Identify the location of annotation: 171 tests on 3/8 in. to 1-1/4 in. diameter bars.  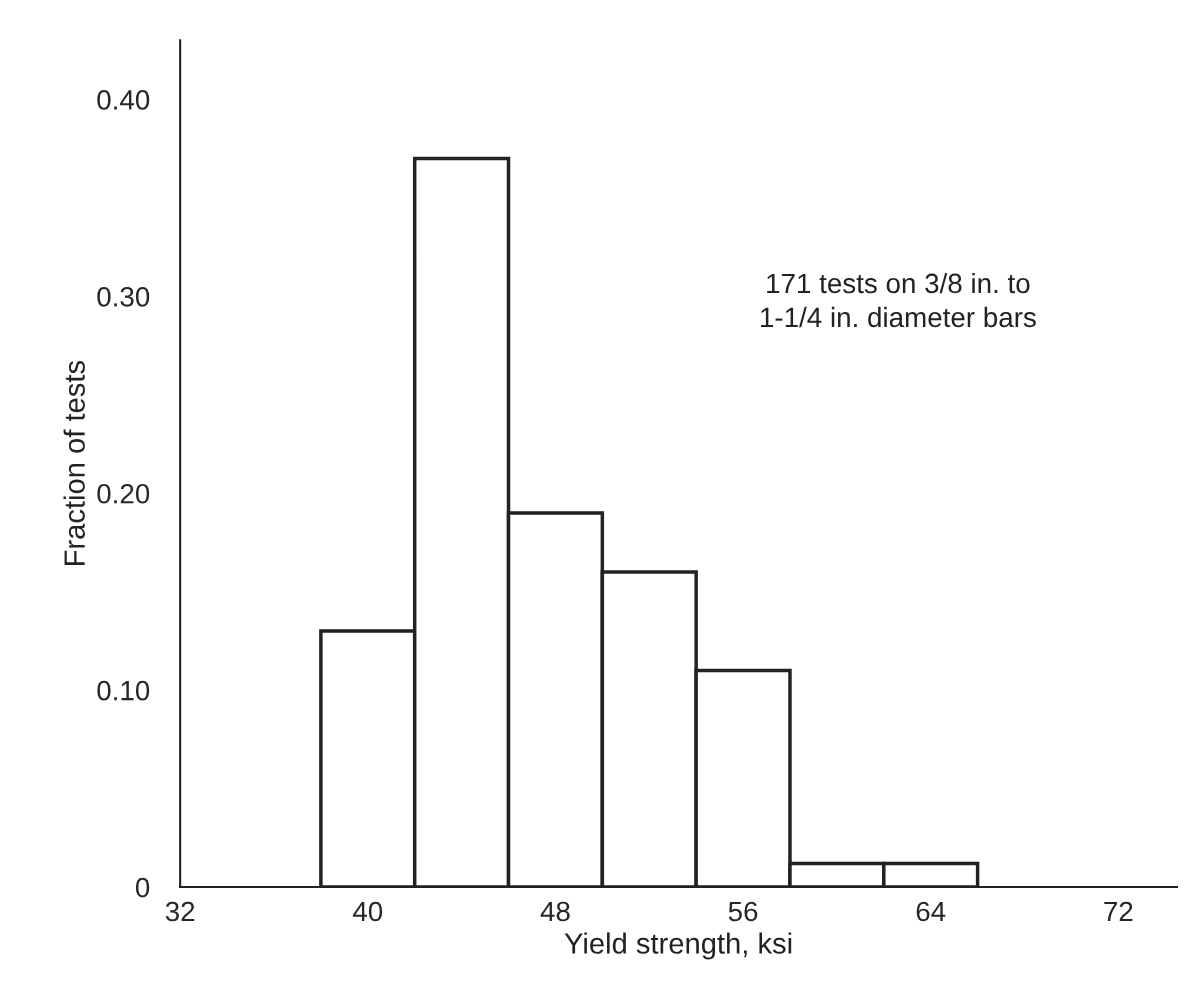
(898, 300).